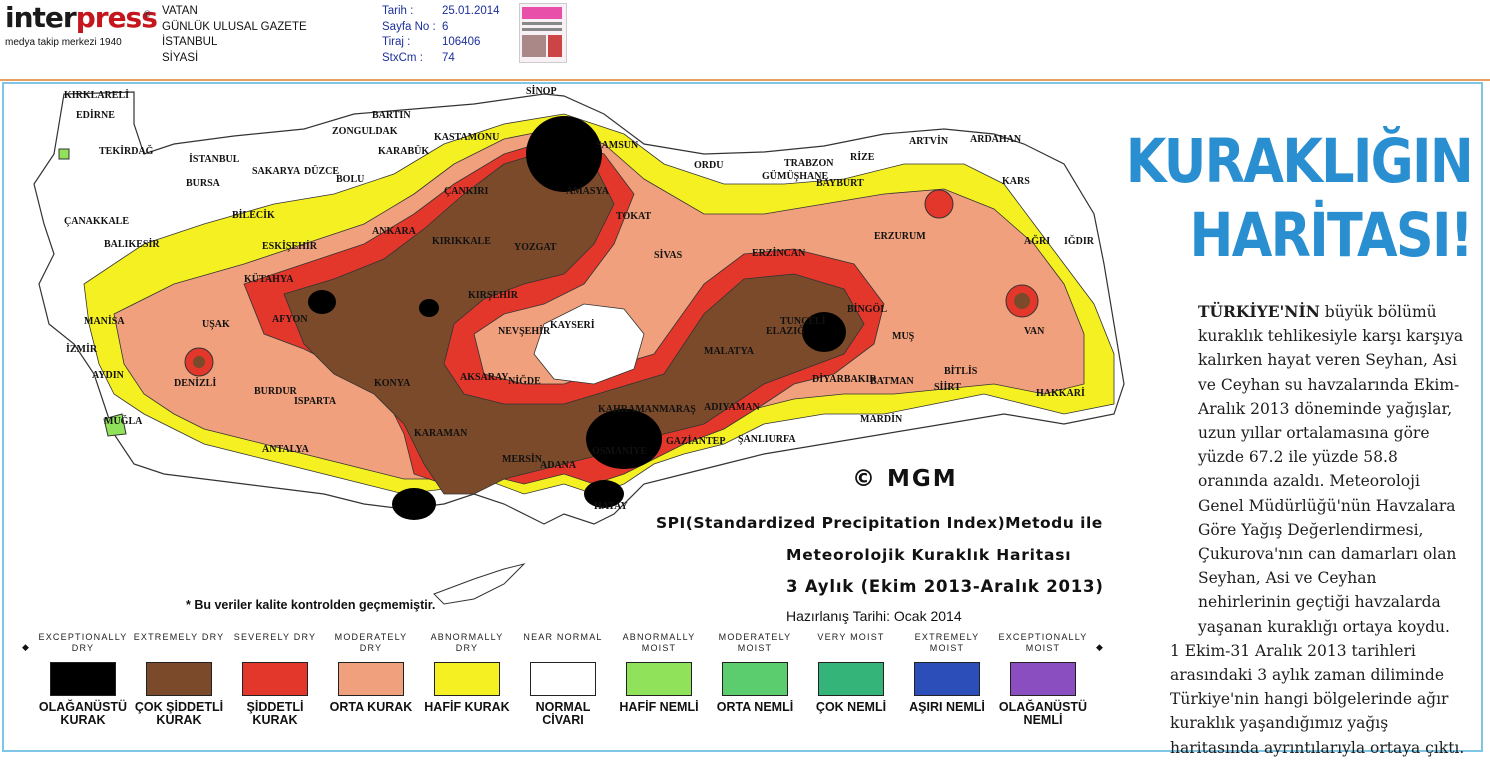 The width and height of the screenshot is (1490, 760). Describe the element at coordinates (441, 433) in the screenshot. I see `city-label: KARAMAN` at that location.